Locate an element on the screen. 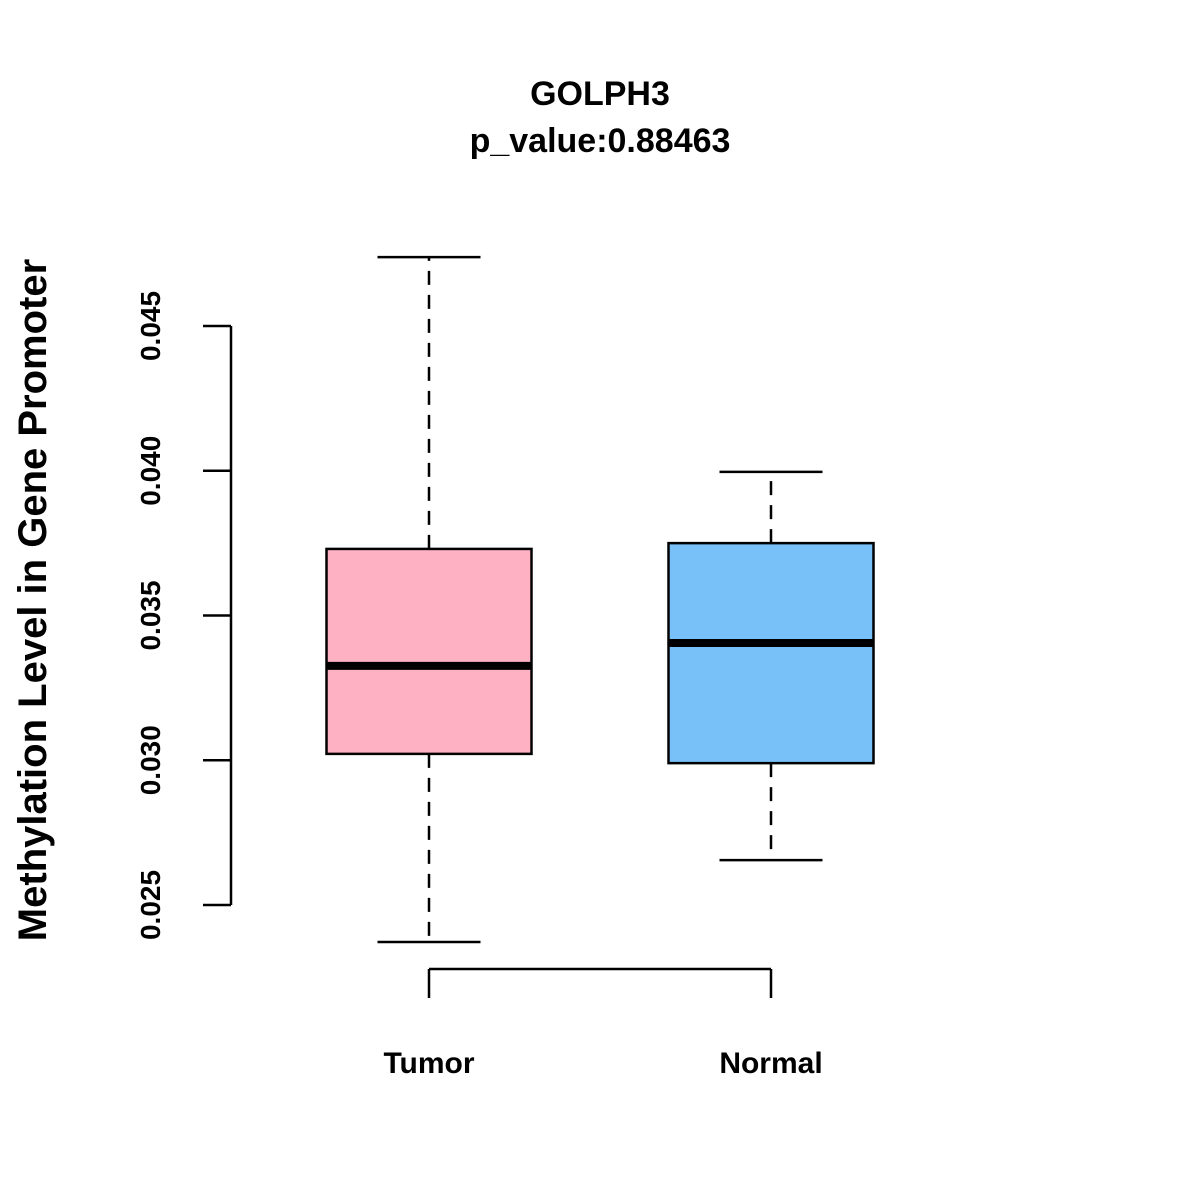  box-tumor is located at coordinates (429, 599).